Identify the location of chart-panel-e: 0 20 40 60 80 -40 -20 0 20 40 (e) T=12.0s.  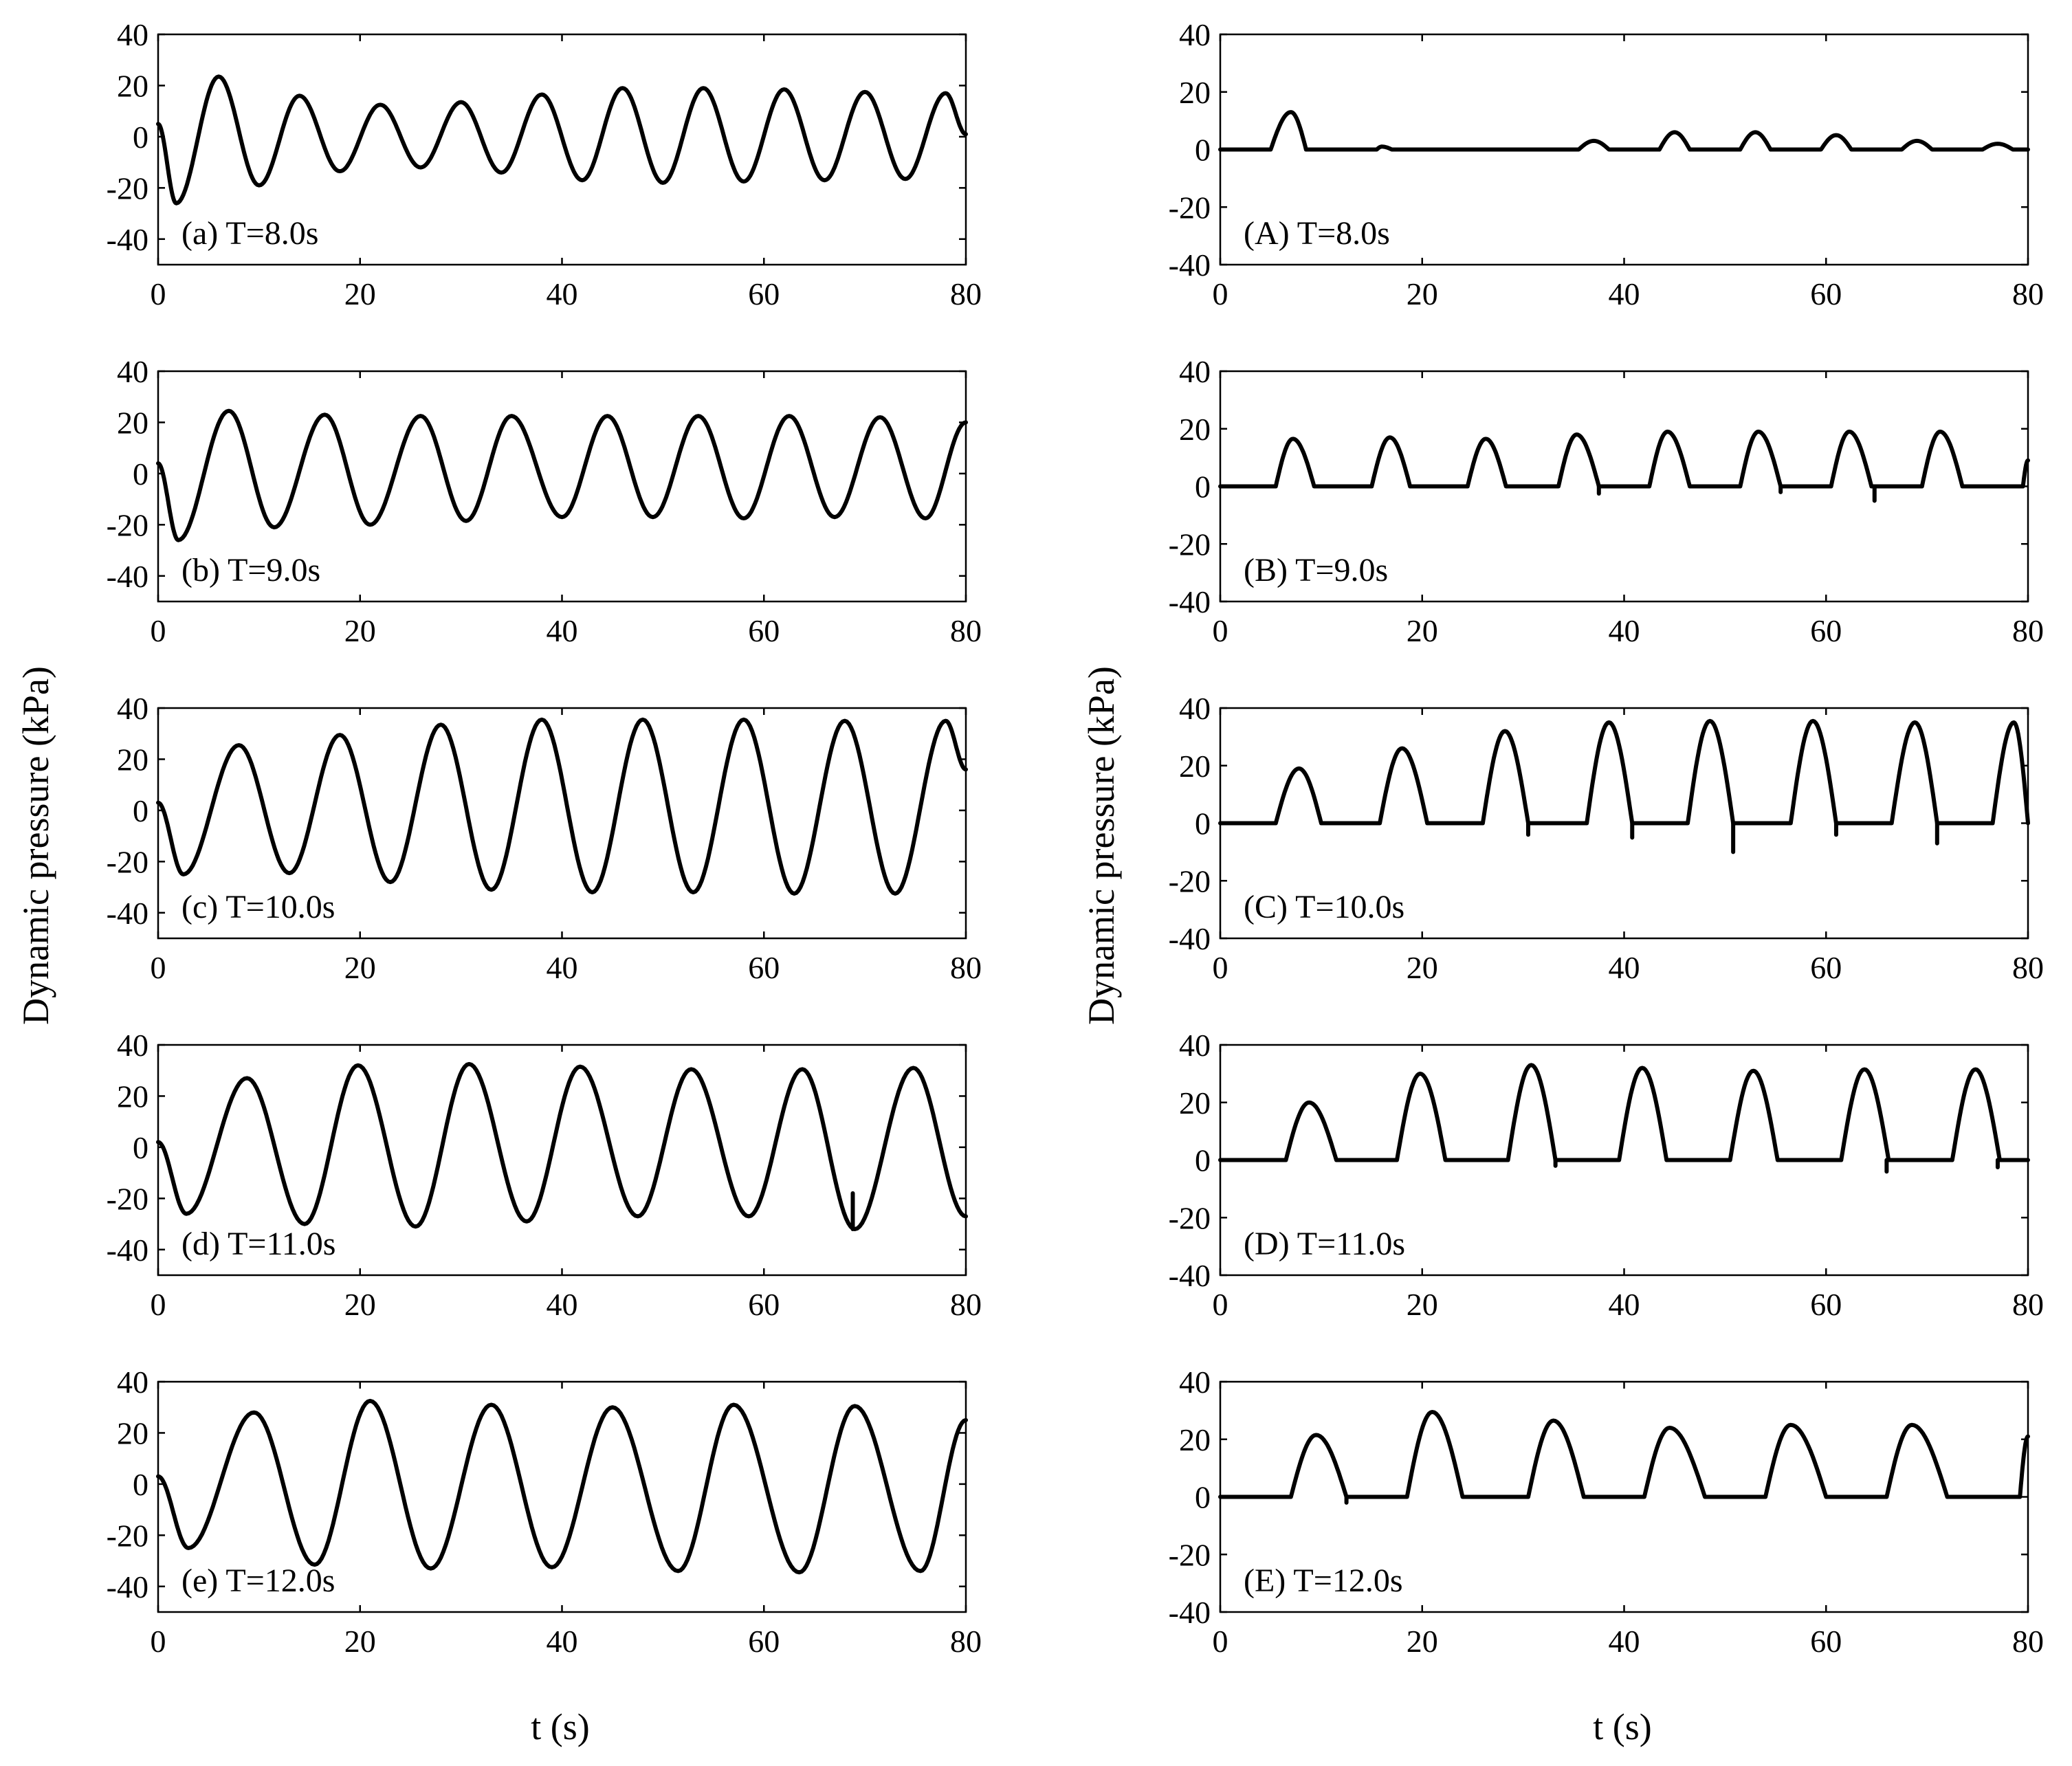
(544, 1512).